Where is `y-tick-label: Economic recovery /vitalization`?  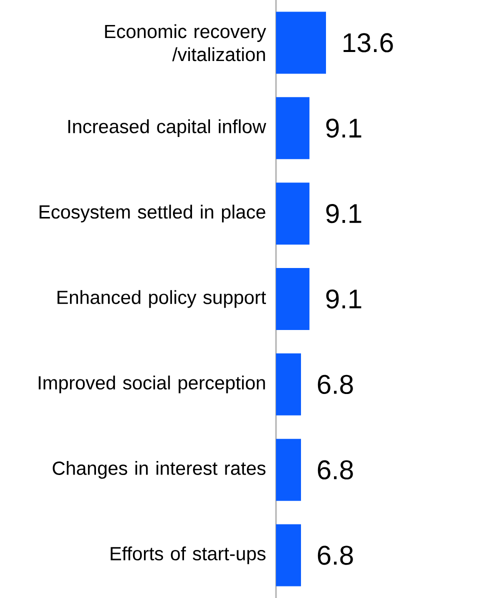 y-tick-label: Economic recovery /vitalization is located at coordinates (185, 43).